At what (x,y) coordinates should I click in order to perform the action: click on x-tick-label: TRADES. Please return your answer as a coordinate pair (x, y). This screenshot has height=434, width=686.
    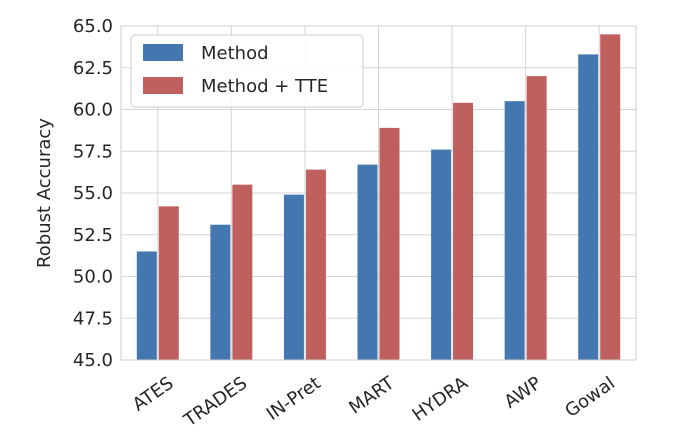
    Looking at the image, I should click on (215, 402).